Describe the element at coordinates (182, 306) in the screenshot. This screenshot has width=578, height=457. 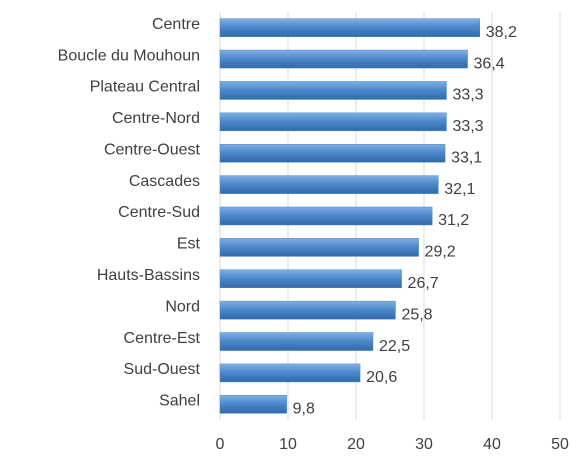
I see `y-tick-label: Nord` at that location.